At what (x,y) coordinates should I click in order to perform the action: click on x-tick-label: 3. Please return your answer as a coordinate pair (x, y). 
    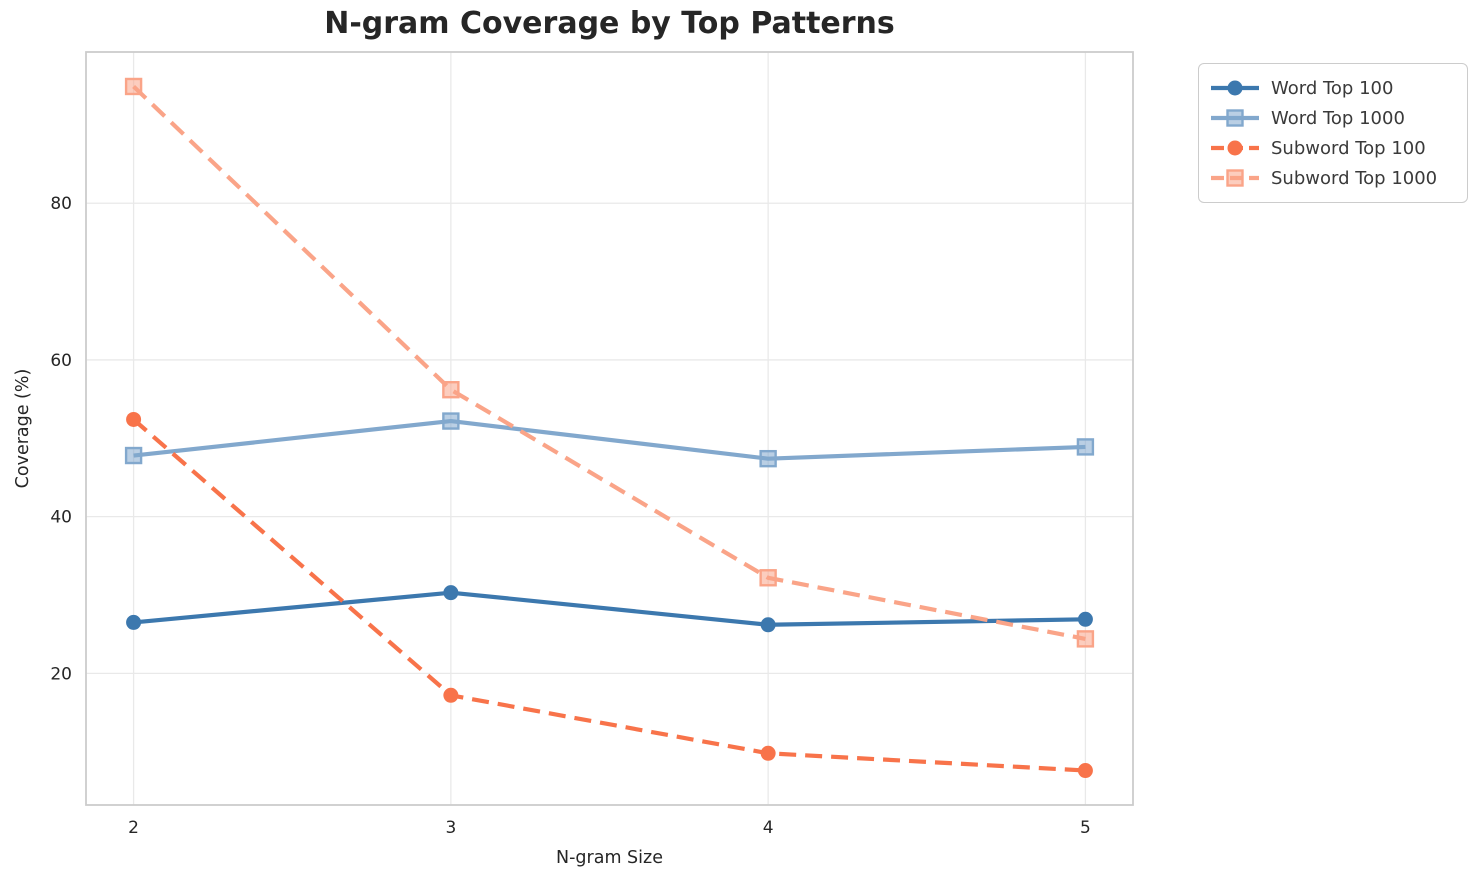
    Looking at the image, I should click on (450, 828).